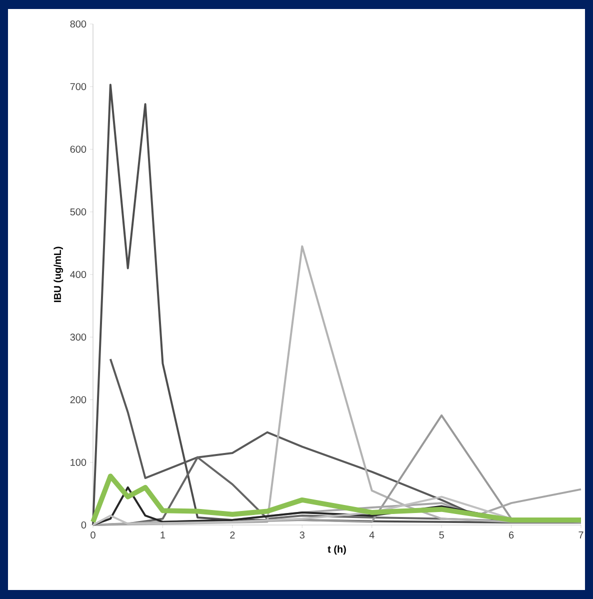 This screenshot has height=599, width=593. Describe the element at coordinates (93, 535) in the screenshot. I see `x-tick-label: 0` at that location.